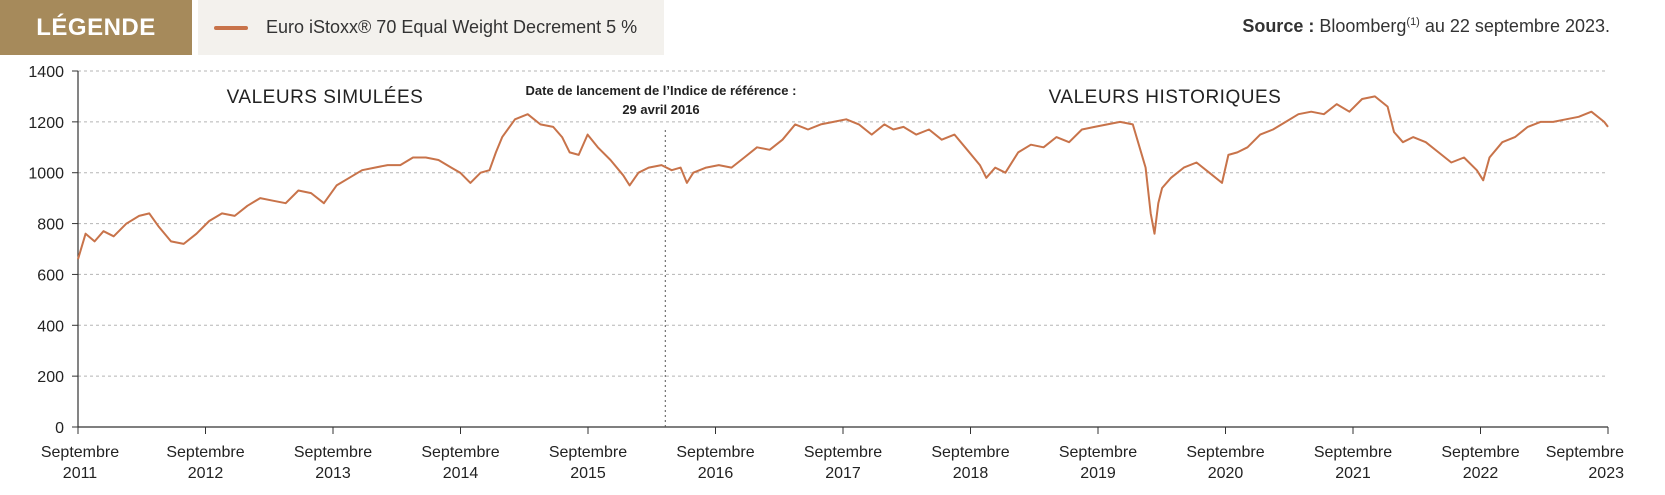 Image resolution: width=1665 pixels, height=495 pixels. I want to click on y-tick-label: 0, so click(59, 428).